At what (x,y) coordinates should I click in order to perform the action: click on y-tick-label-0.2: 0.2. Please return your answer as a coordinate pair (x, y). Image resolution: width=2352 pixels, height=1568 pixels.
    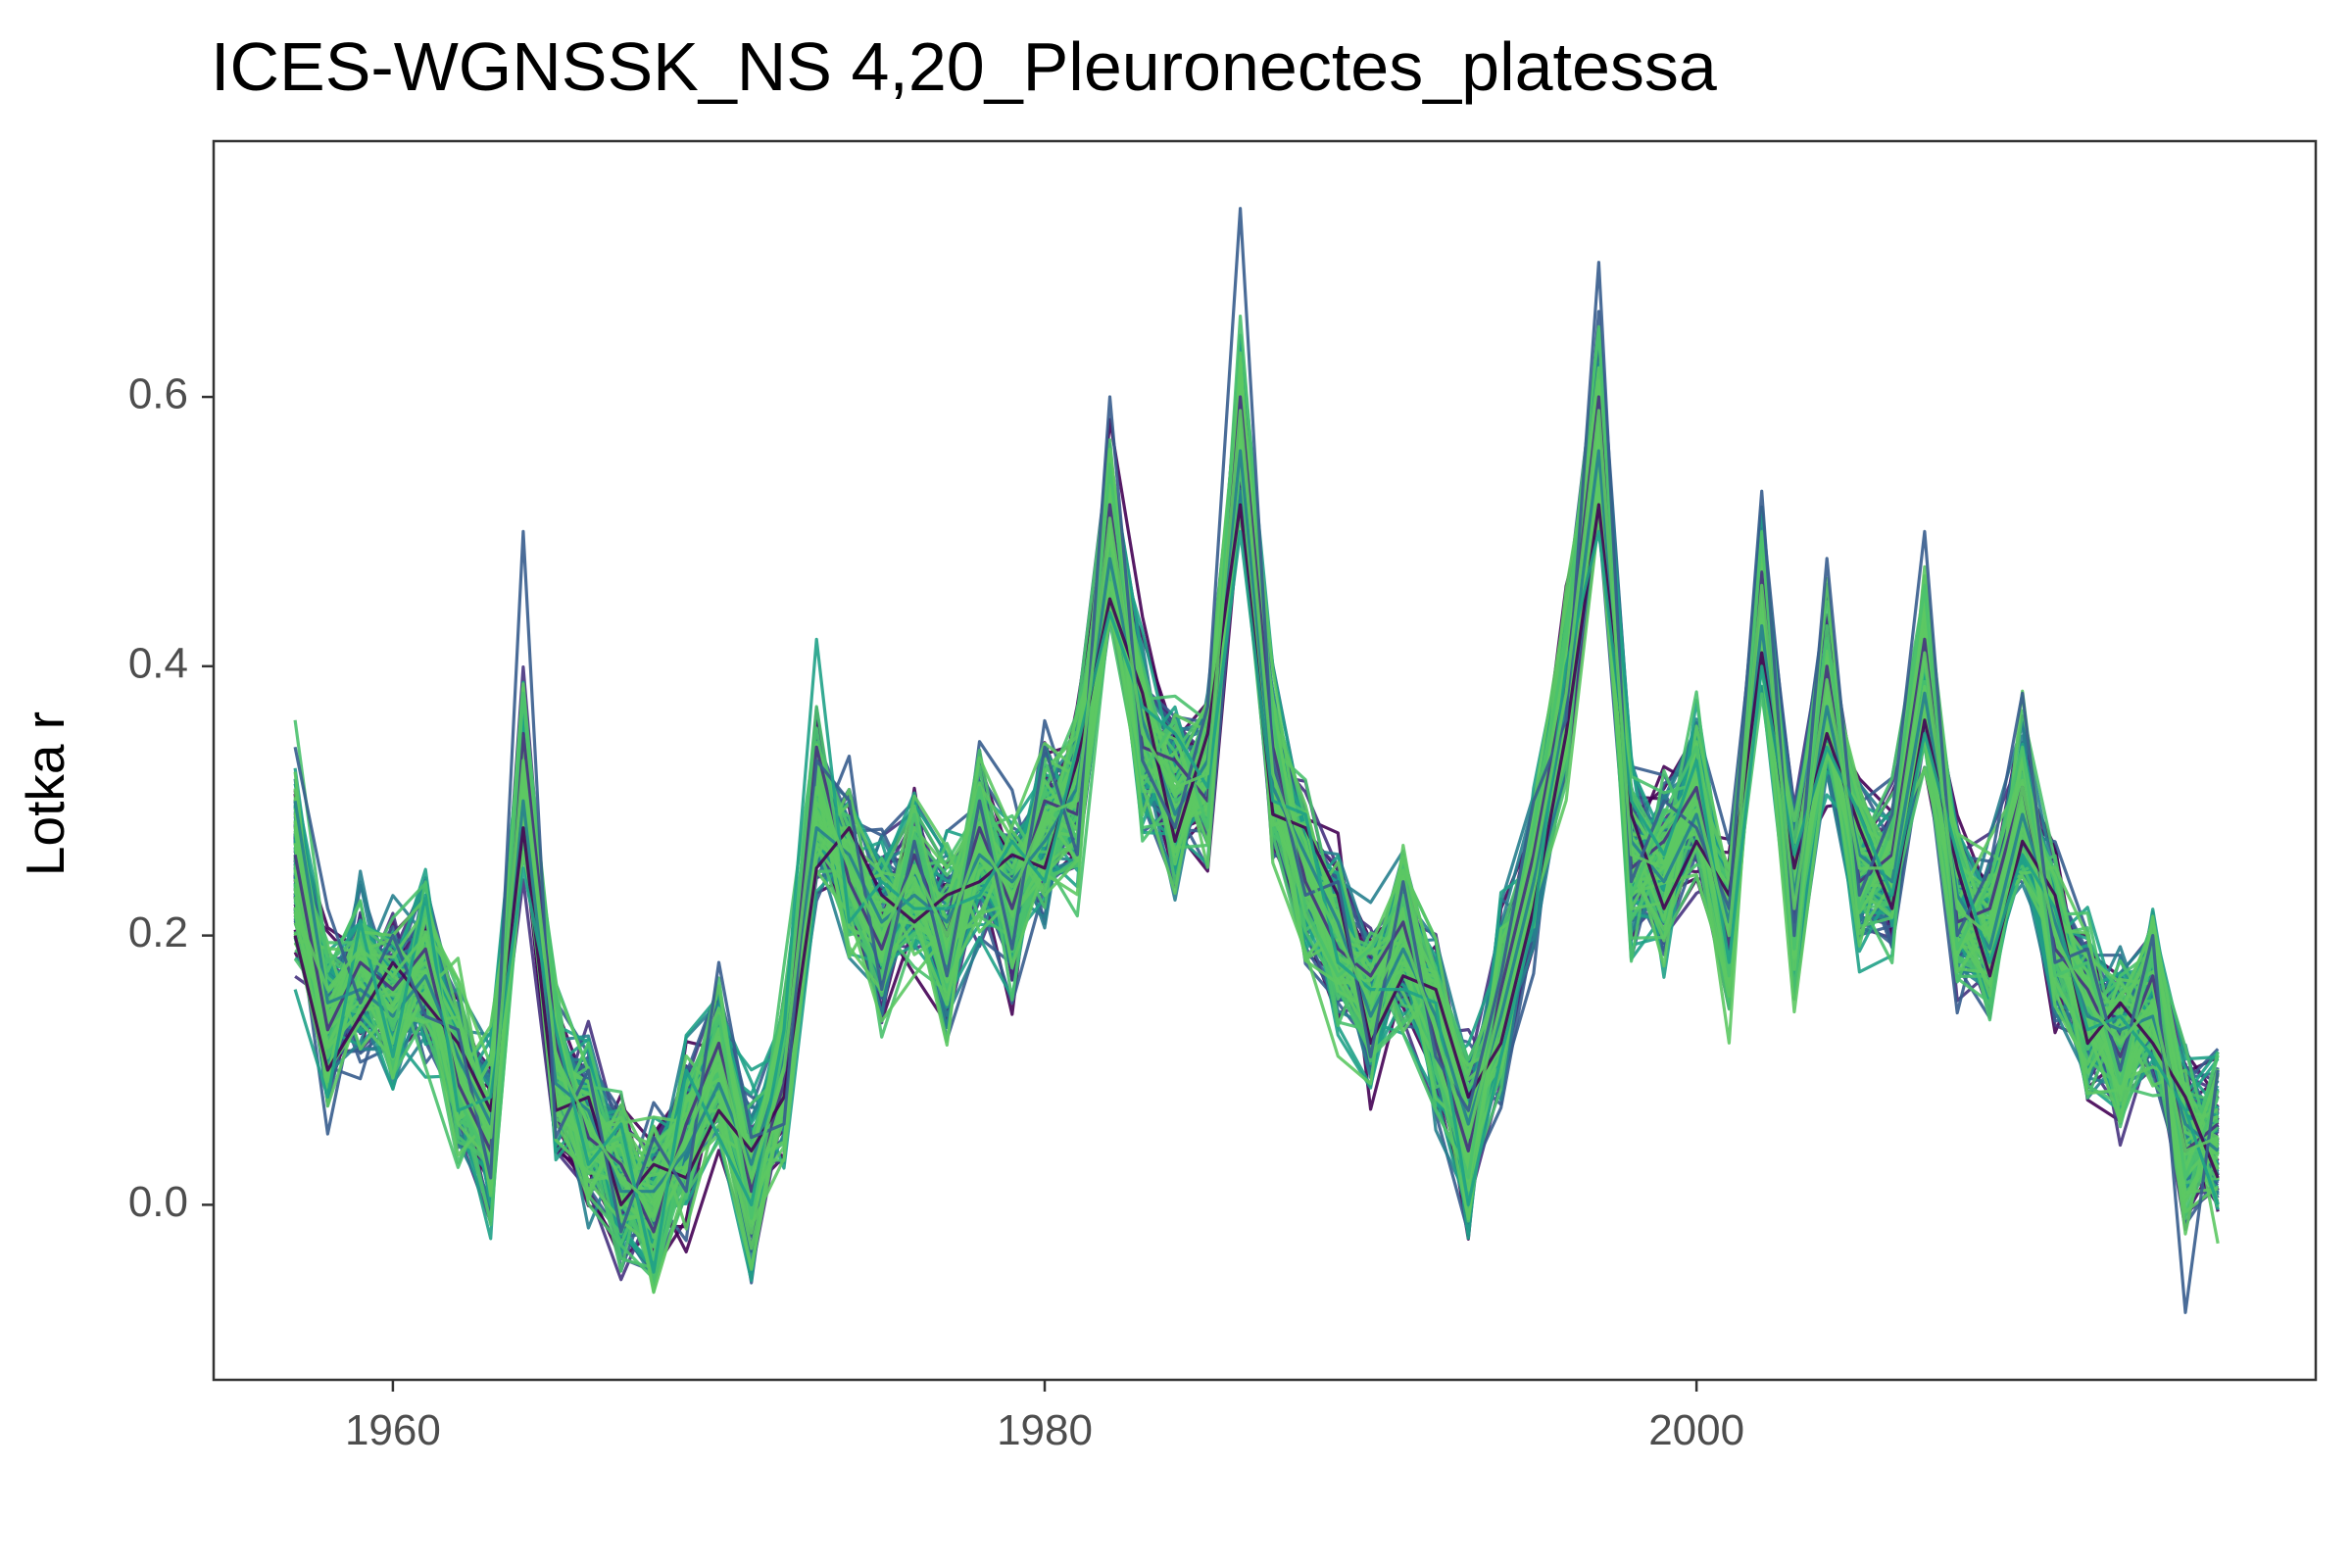
    Looking at the image, I should click on (158, 932).